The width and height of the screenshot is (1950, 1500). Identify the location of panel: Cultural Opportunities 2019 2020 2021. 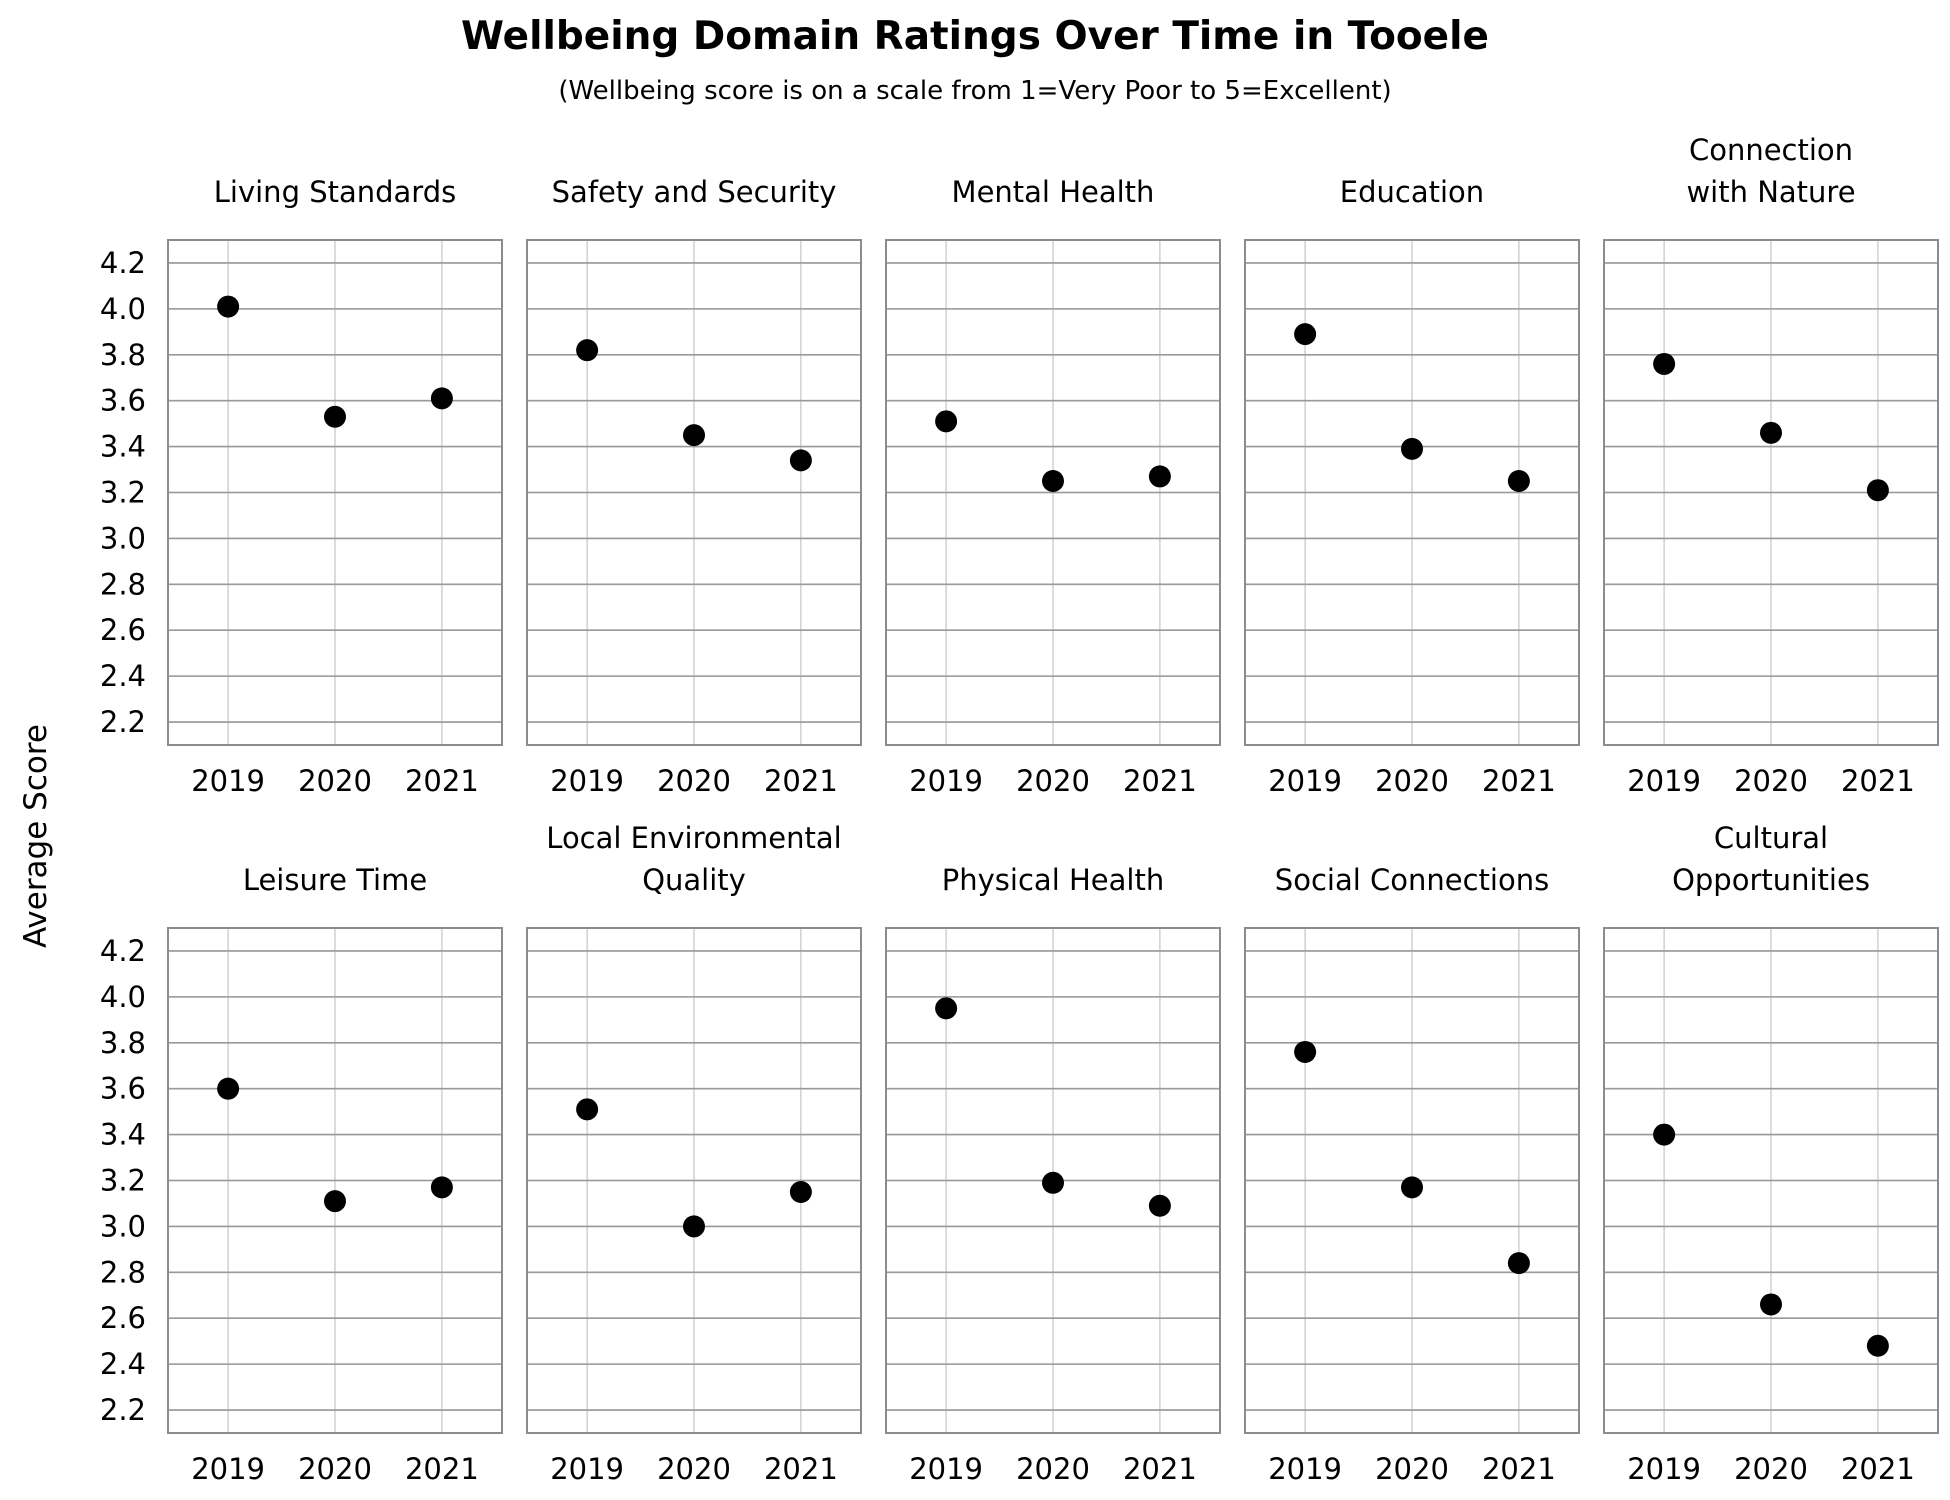
(1771, 1153).